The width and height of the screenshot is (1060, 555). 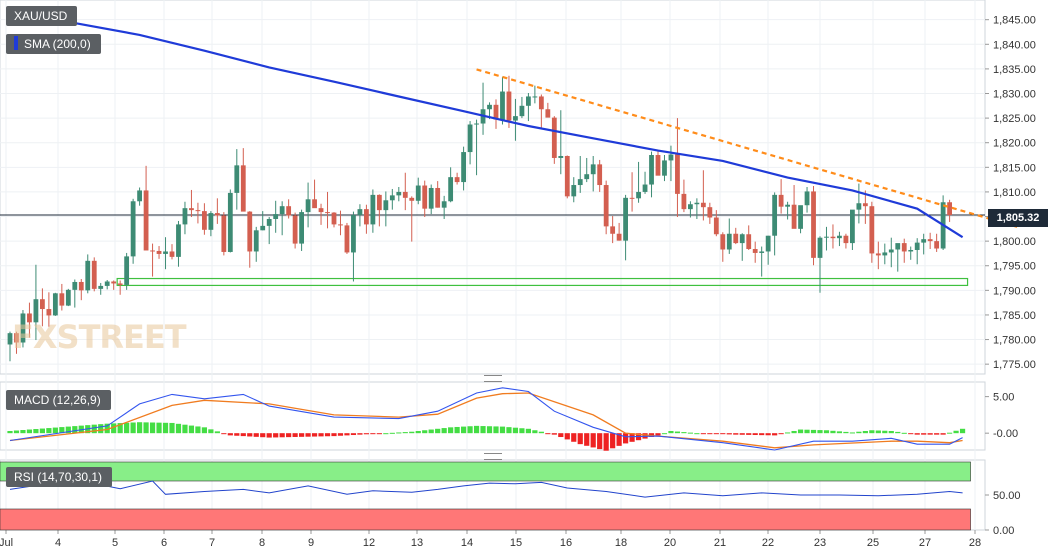 What do you see at coordinates (42, 16) in the screenshot?
I see `symbol-label: XAU/USD` at bounding box center [42, 16].